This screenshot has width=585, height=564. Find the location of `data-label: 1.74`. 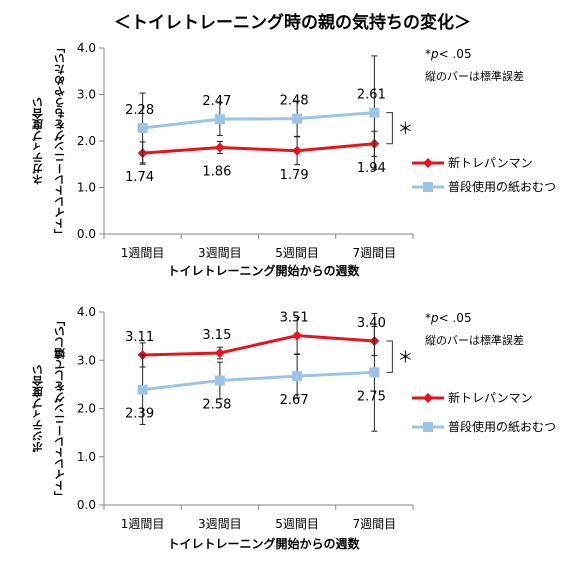

data-label: 1.74 is located at coordinates (139, 177).